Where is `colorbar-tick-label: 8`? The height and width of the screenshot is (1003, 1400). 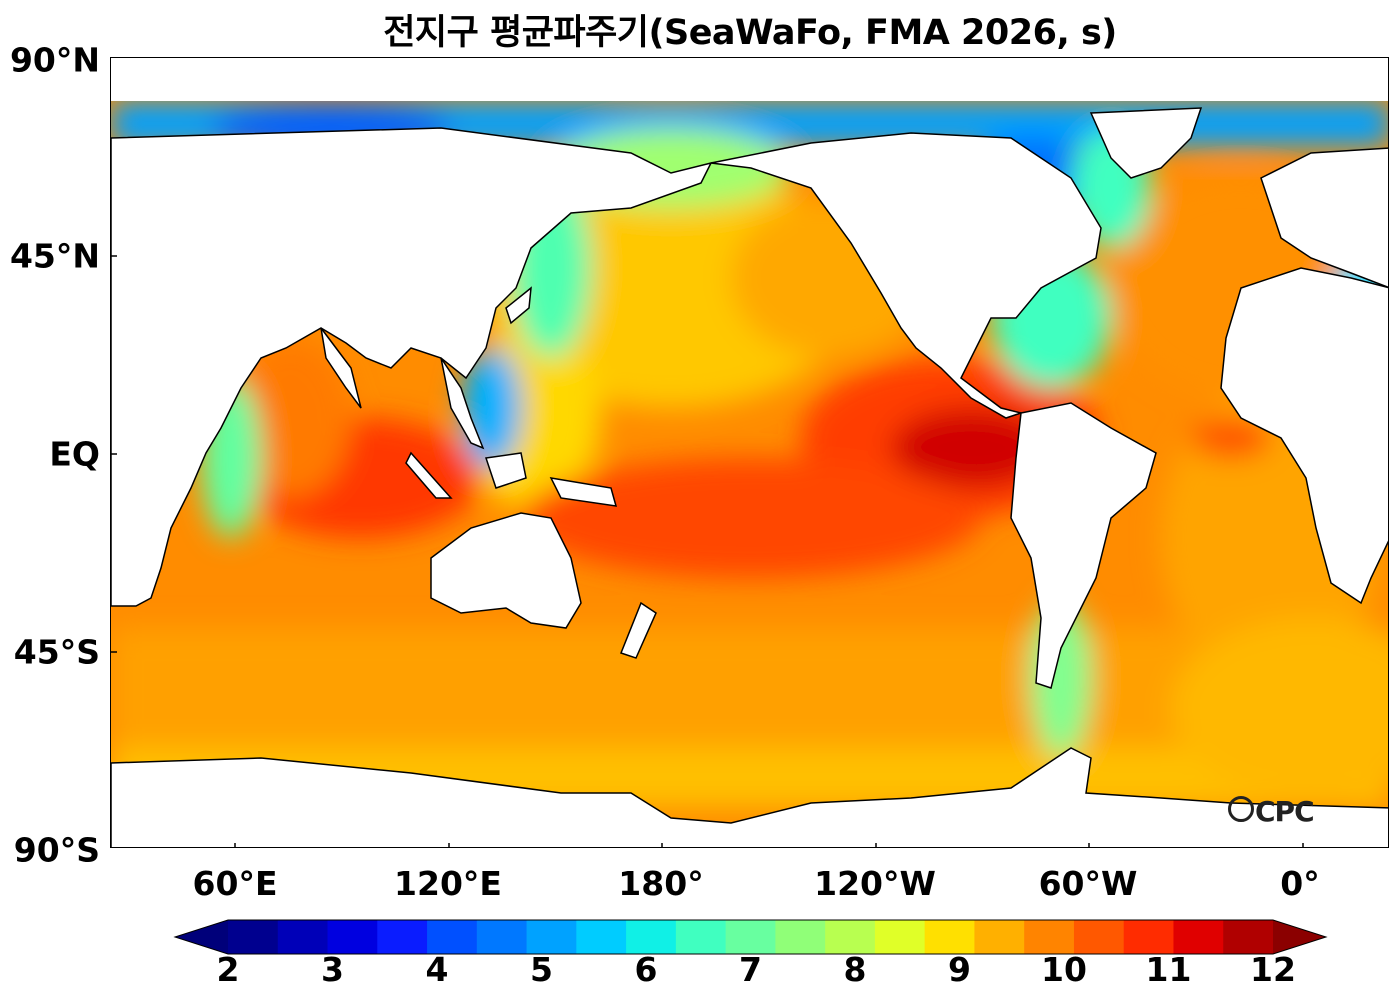 colorbar-tick-label: 8 is located at coordinates (855, 969).